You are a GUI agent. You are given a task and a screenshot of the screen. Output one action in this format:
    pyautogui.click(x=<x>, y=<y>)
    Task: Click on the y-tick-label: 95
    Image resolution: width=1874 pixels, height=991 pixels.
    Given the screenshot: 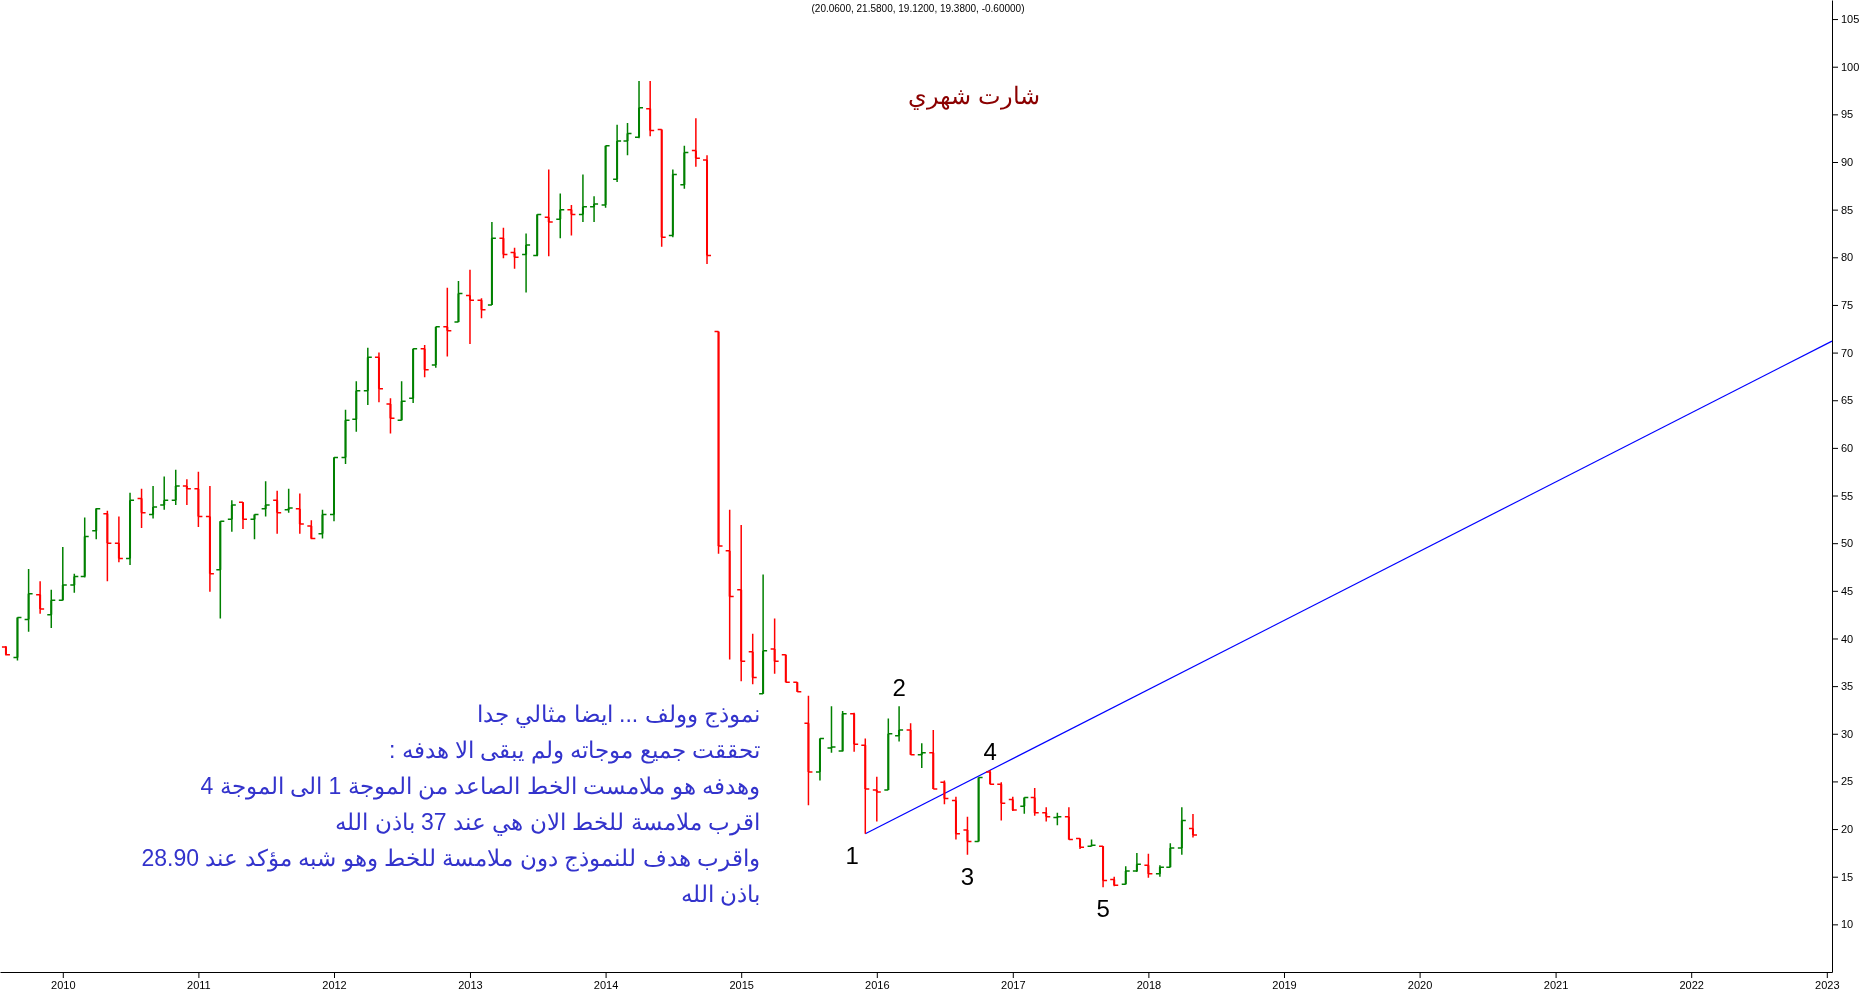 What is the action you would take?
    pyautogui.click(x=1847, y=114)
    